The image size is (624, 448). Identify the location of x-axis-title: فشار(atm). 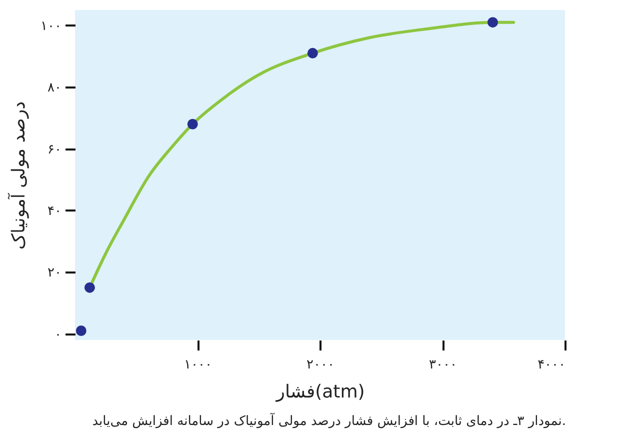
(320, 392).